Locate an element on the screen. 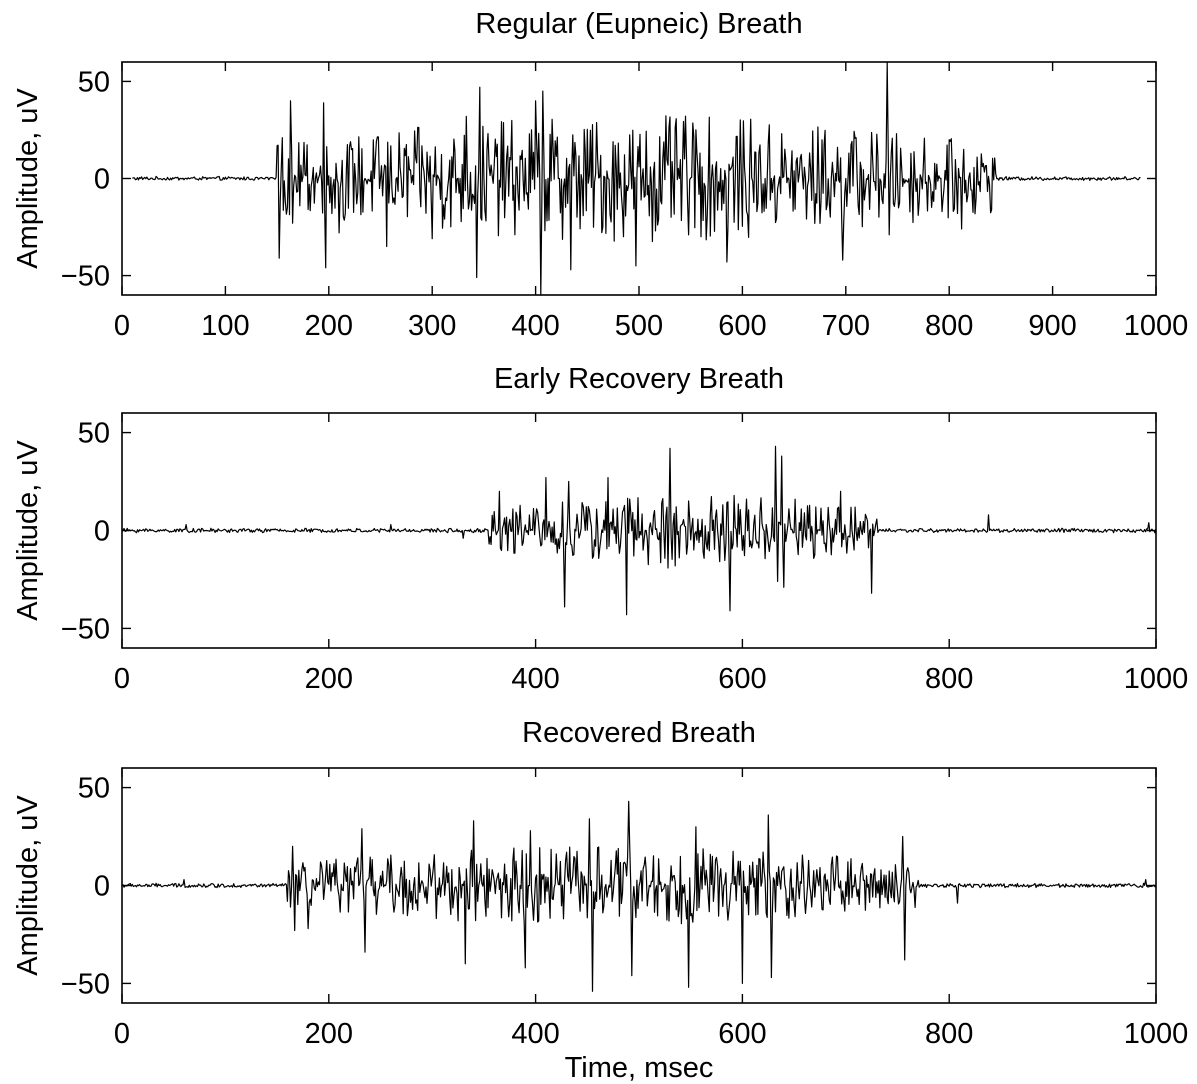 The image size is (1197, 1084). x-tick-label: 100 is located at coordinates (225, 326).